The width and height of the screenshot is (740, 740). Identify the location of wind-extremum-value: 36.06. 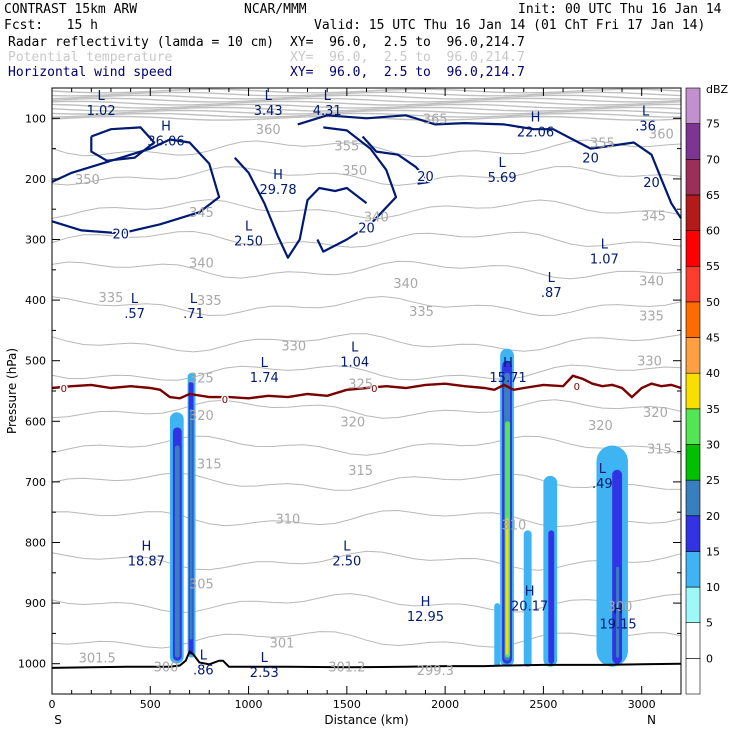
(165, 141).